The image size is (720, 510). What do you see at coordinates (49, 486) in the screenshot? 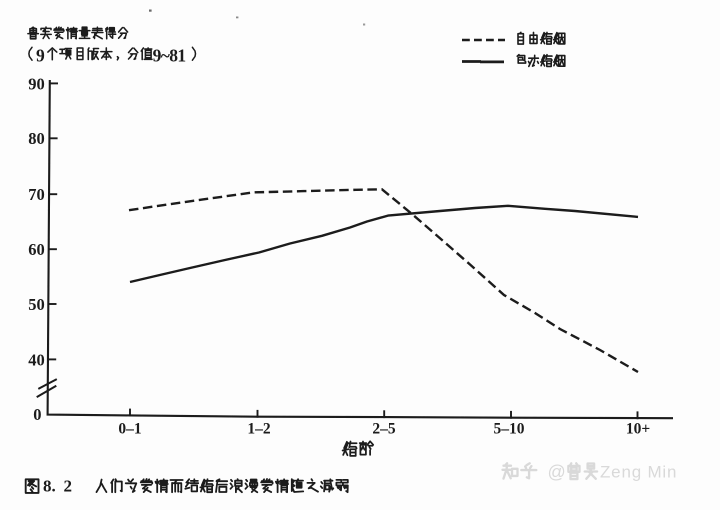
I see `svg-text: 8.` at bounding box center [49, 486].